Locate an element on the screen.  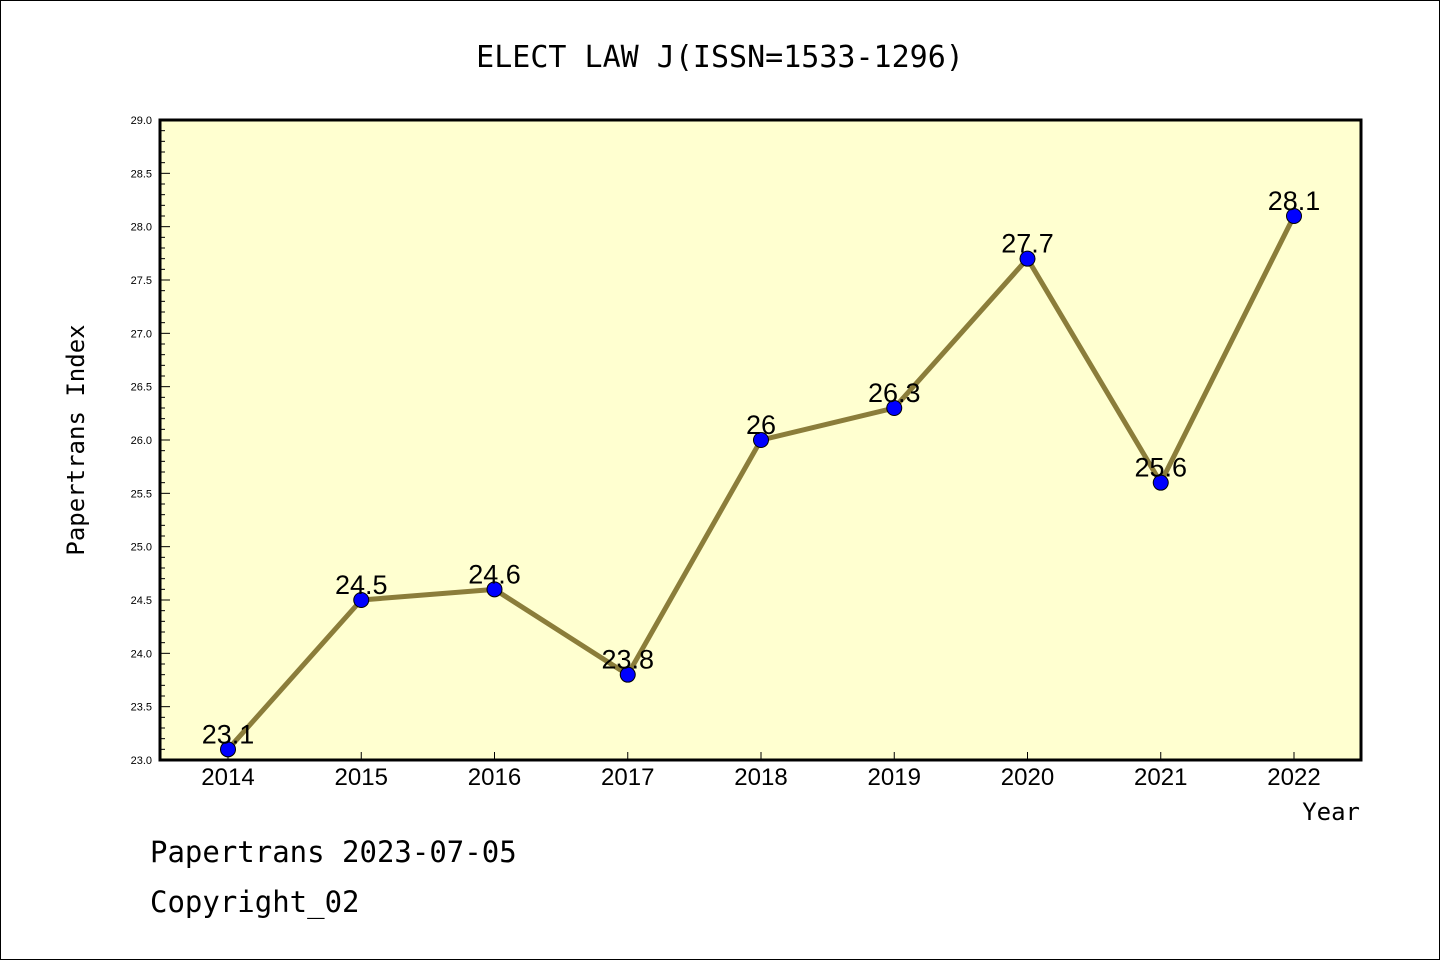
x-tick-label: 2020 is located at coordinates (1027, 777).